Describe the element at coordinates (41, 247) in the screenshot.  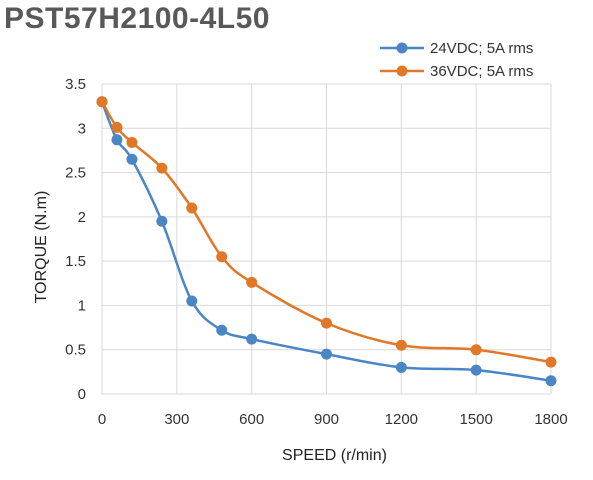
I see `y-axis-title: TORQUE (N.m)` at that location.